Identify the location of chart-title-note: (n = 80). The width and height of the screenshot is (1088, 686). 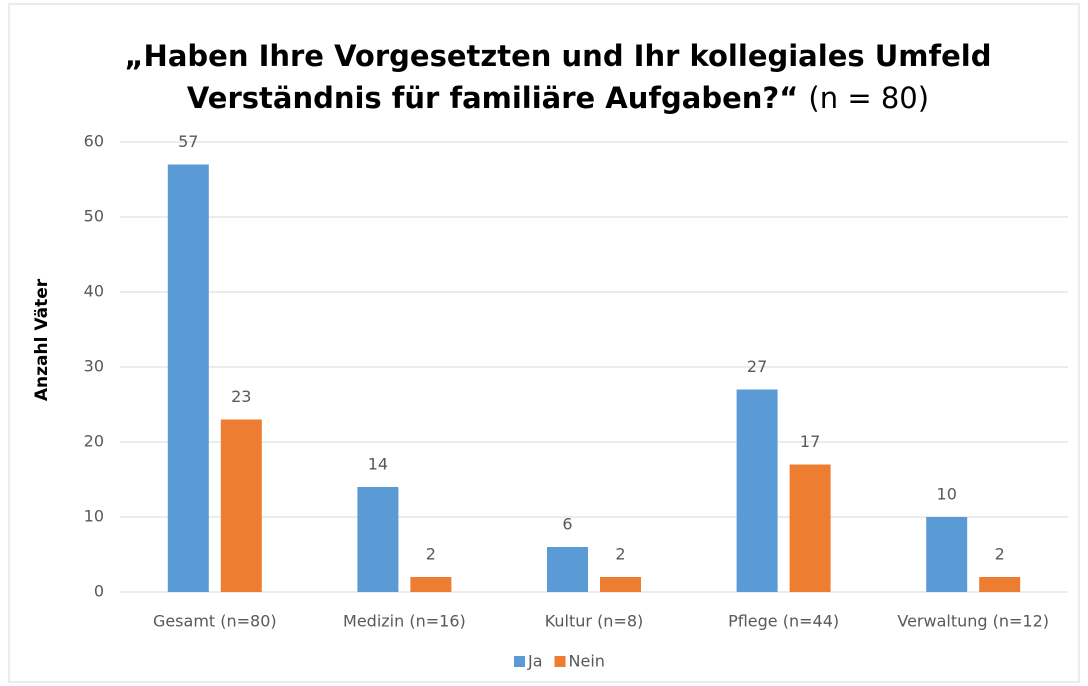
(868, 98).